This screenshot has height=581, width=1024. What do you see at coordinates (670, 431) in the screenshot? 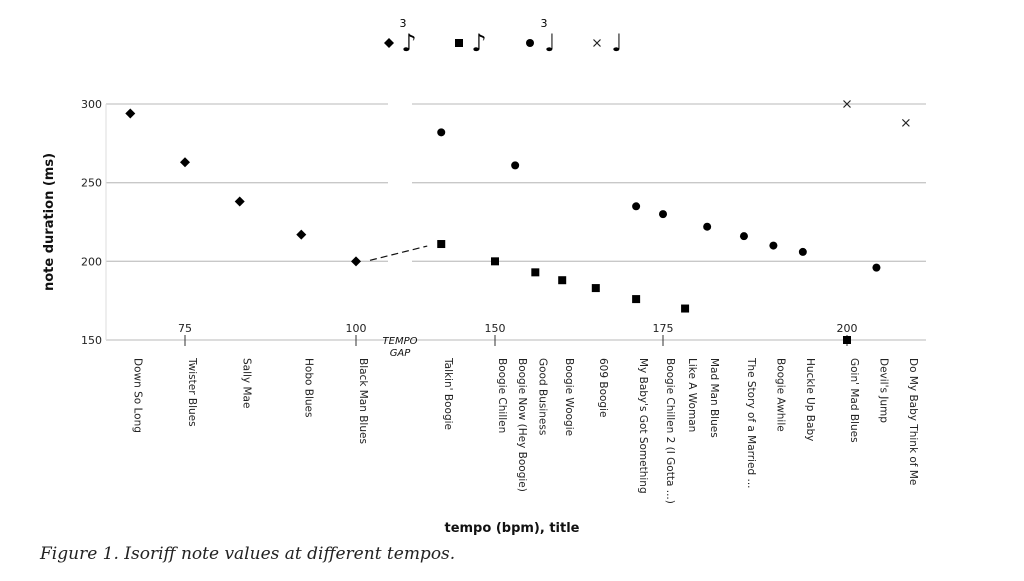
I see `song-title-label: Boogie Chillen 2 (I Gotta ...)` at bounding box center [670, 431].